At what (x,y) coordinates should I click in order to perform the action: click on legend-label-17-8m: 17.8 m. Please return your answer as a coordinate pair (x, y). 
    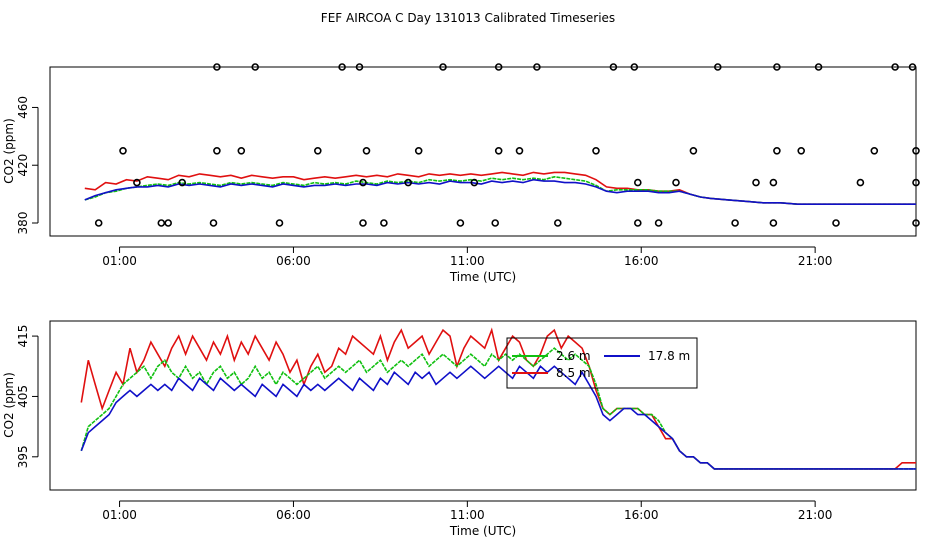
    Looking at the image, I should click on (669, 356).